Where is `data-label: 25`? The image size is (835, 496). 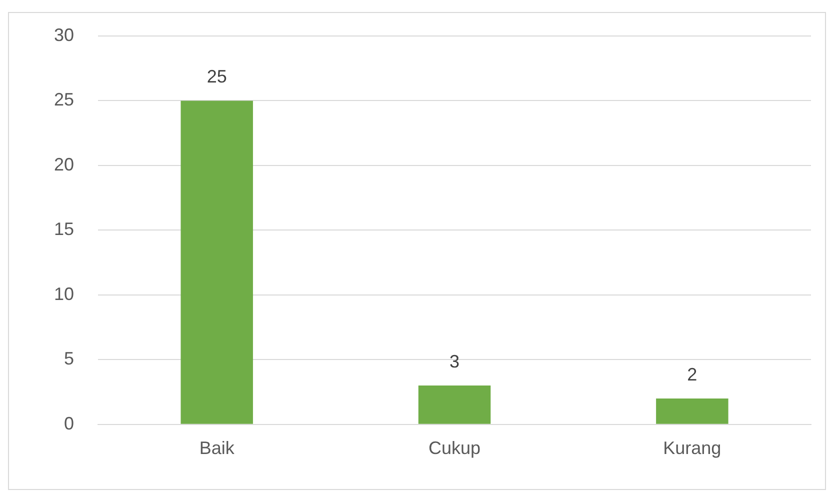
data-label: 25 is located at coordinates (216, 76).